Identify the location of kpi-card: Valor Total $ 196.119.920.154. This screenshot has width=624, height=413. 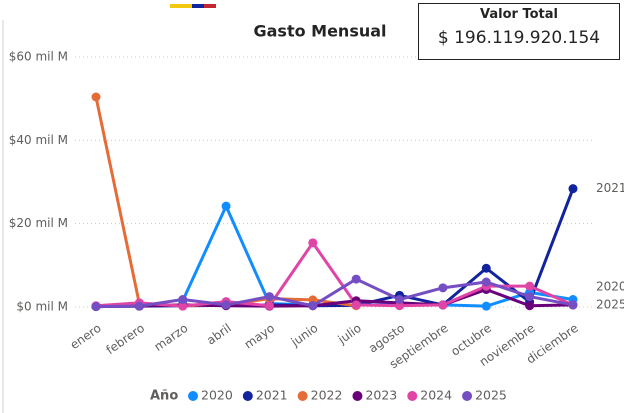
(519, 31).